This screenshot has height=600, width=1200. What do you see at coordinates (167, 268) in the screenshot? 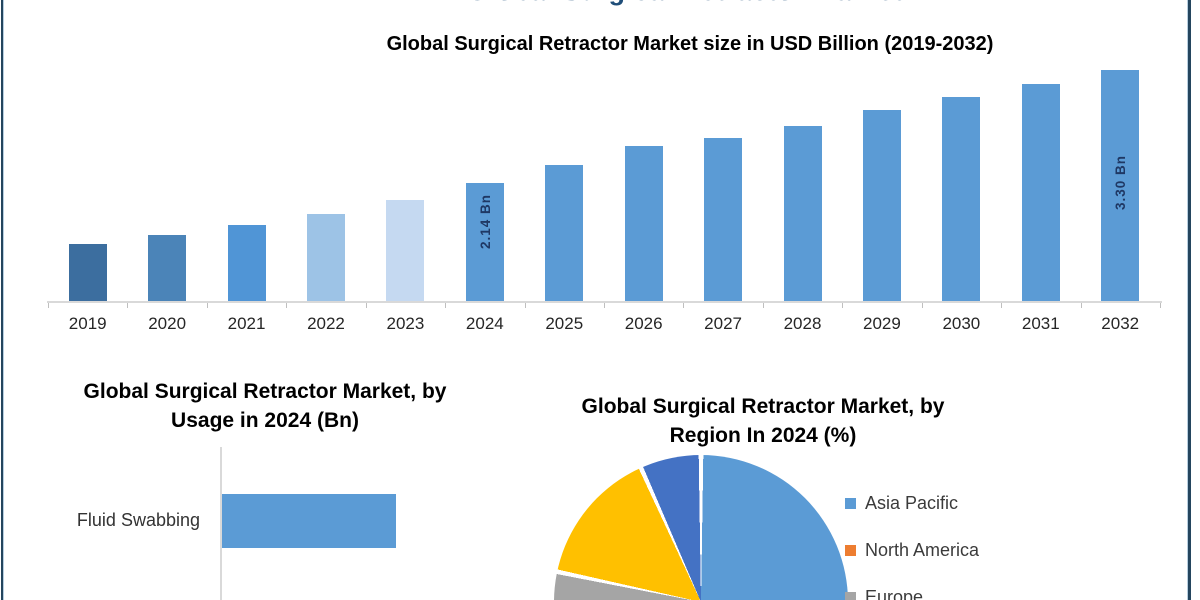
I see `bar-2020` at bounding box center [167, 268].